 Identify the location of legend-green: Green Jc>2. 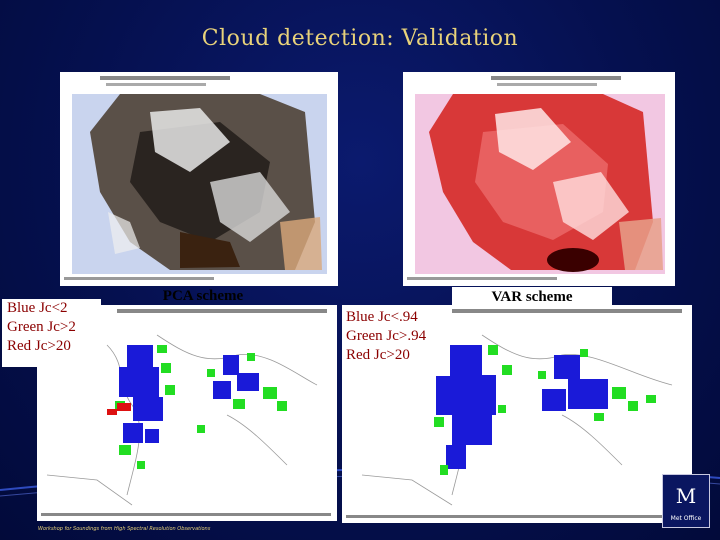
(41, 327).